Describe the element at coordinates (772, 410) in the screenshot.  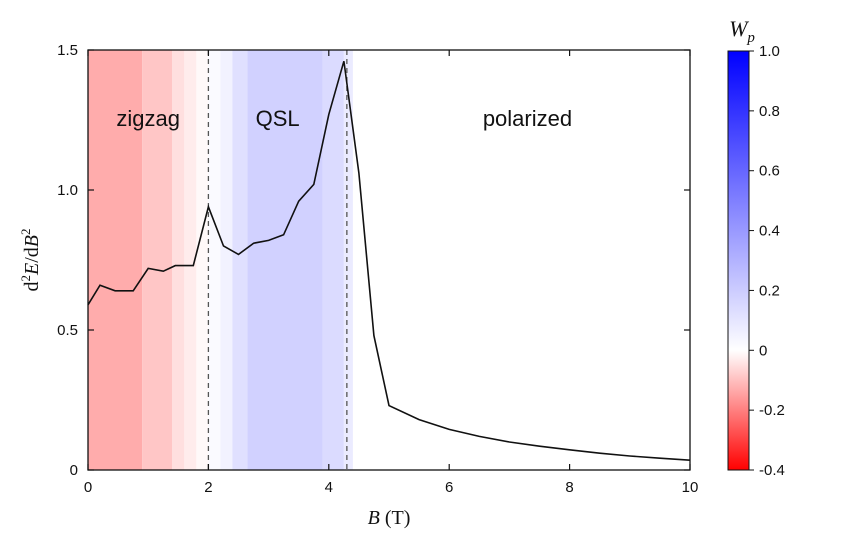
I see `colorbar-tick-label: -0.2` at that location.